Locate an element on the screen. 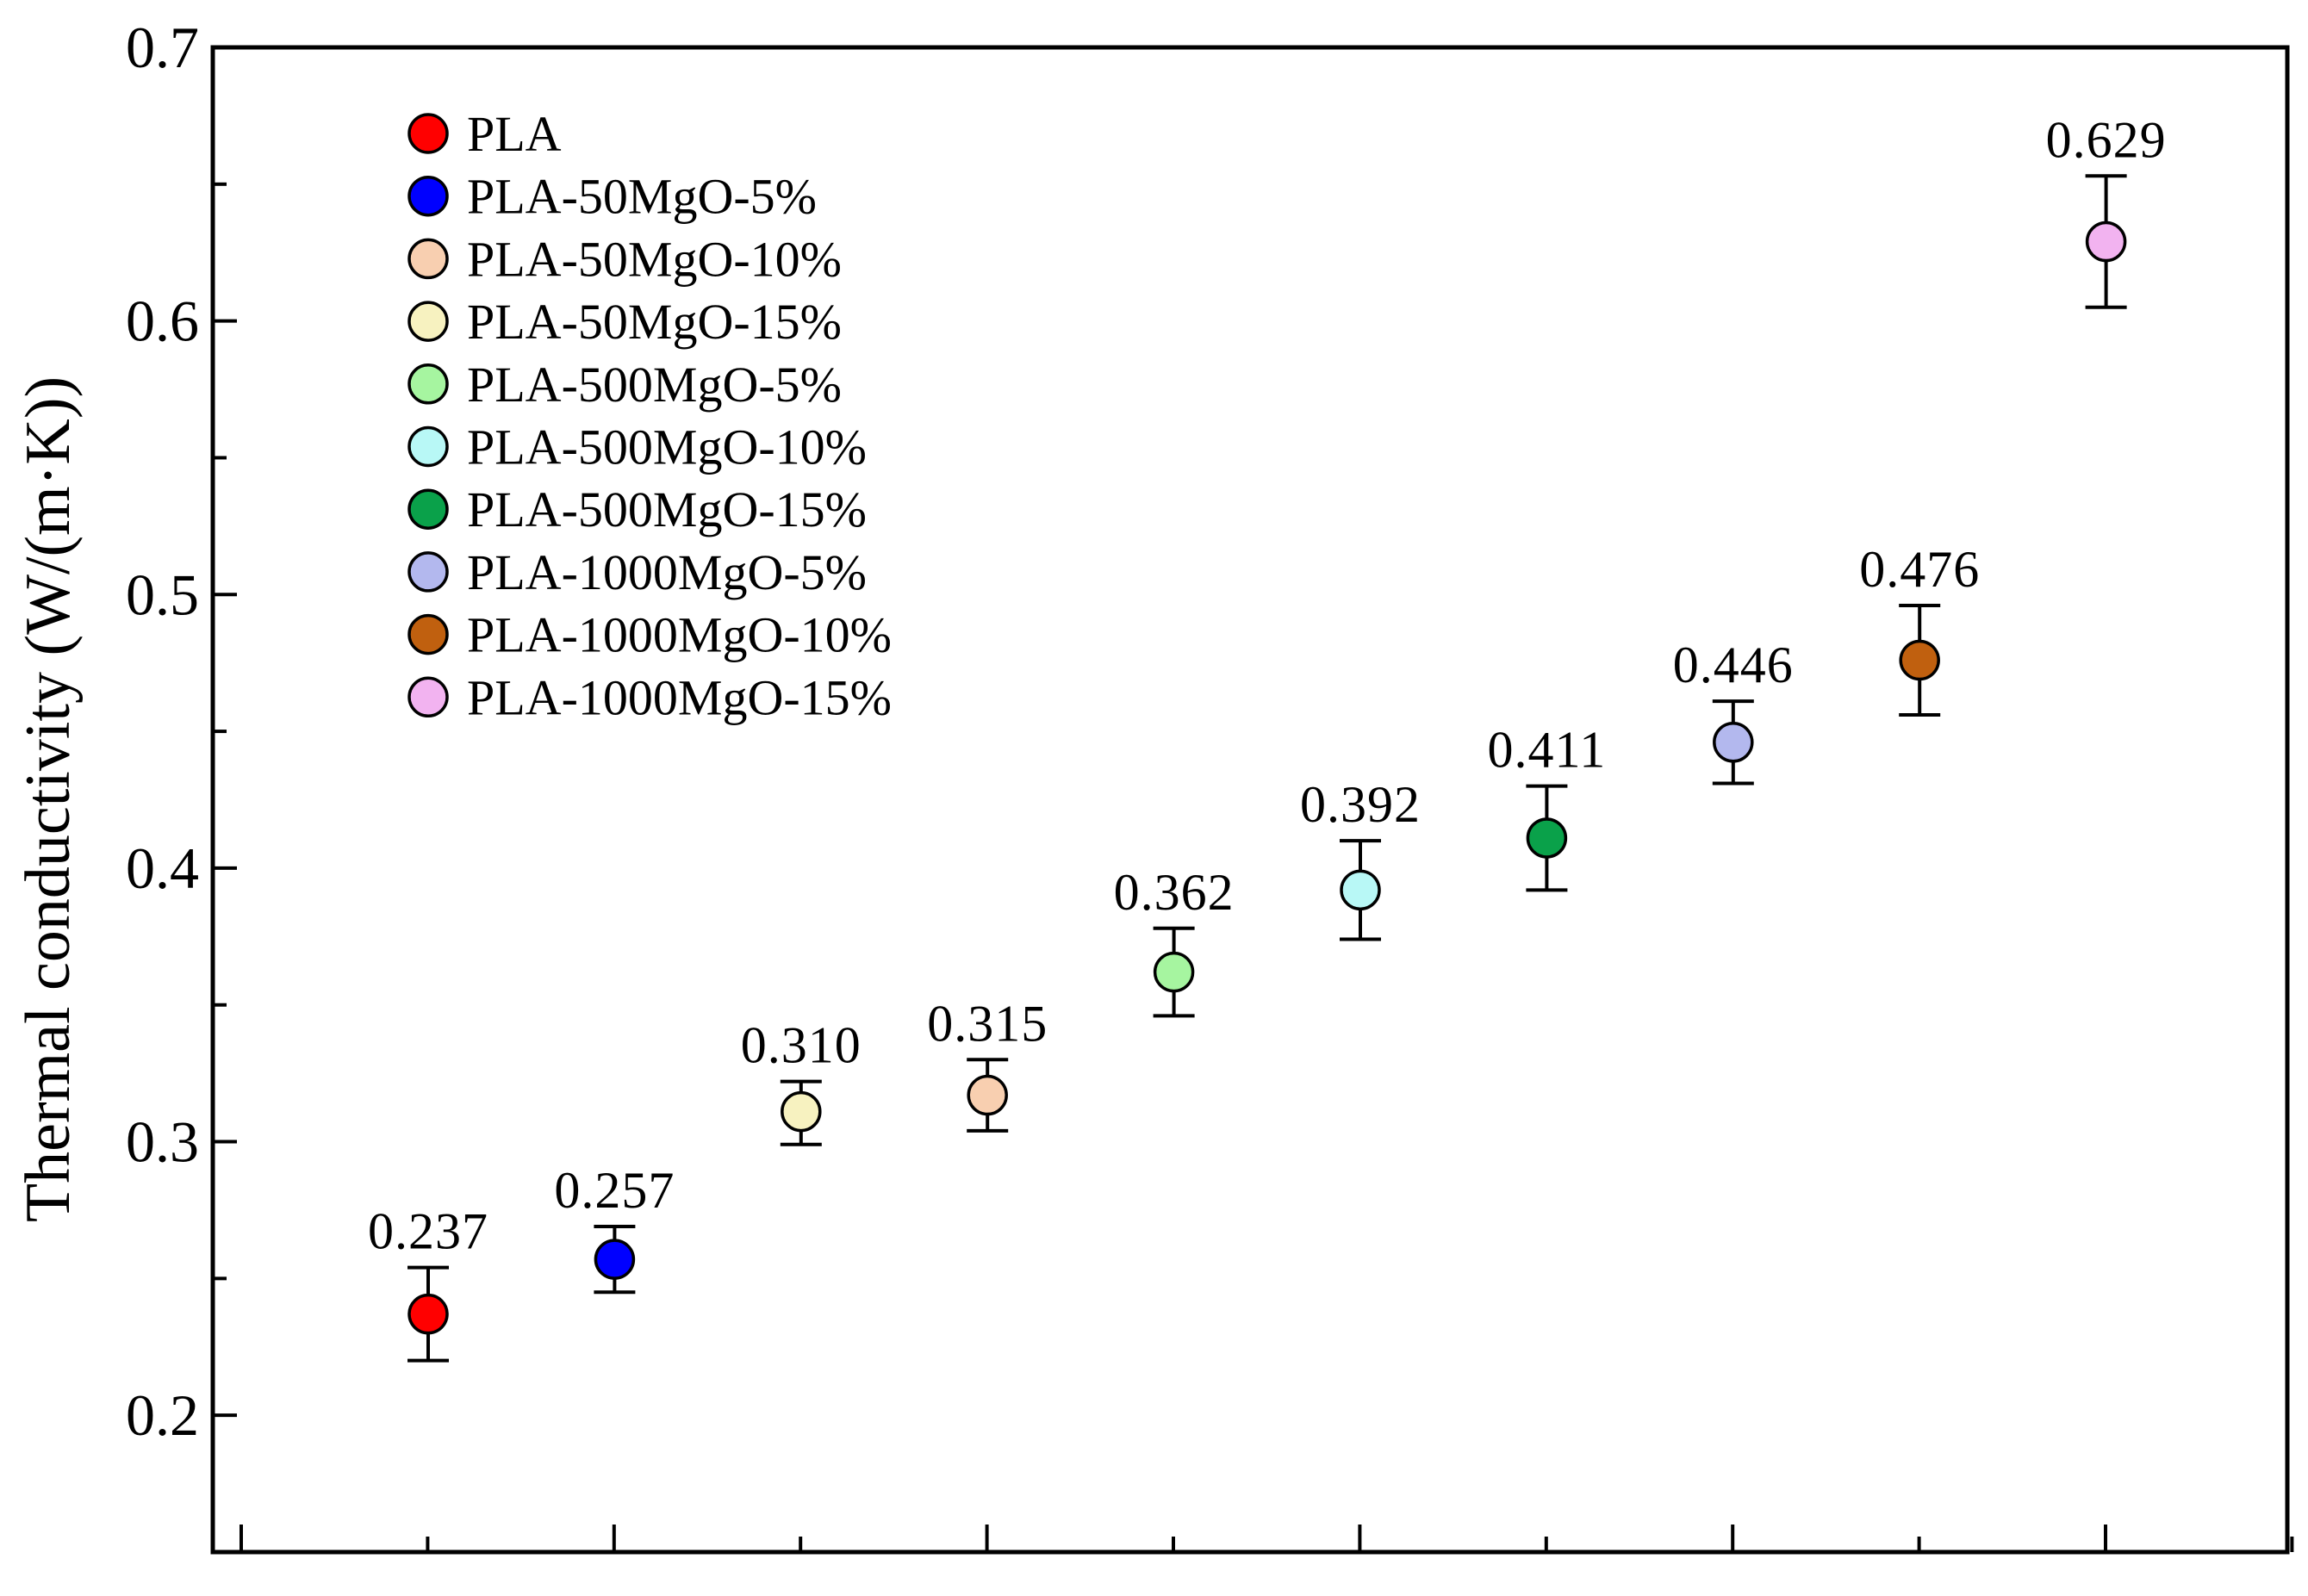 This screenshot has height=1596, width=2308. data-label: 0.310 is located at coordinates (802, 1045).